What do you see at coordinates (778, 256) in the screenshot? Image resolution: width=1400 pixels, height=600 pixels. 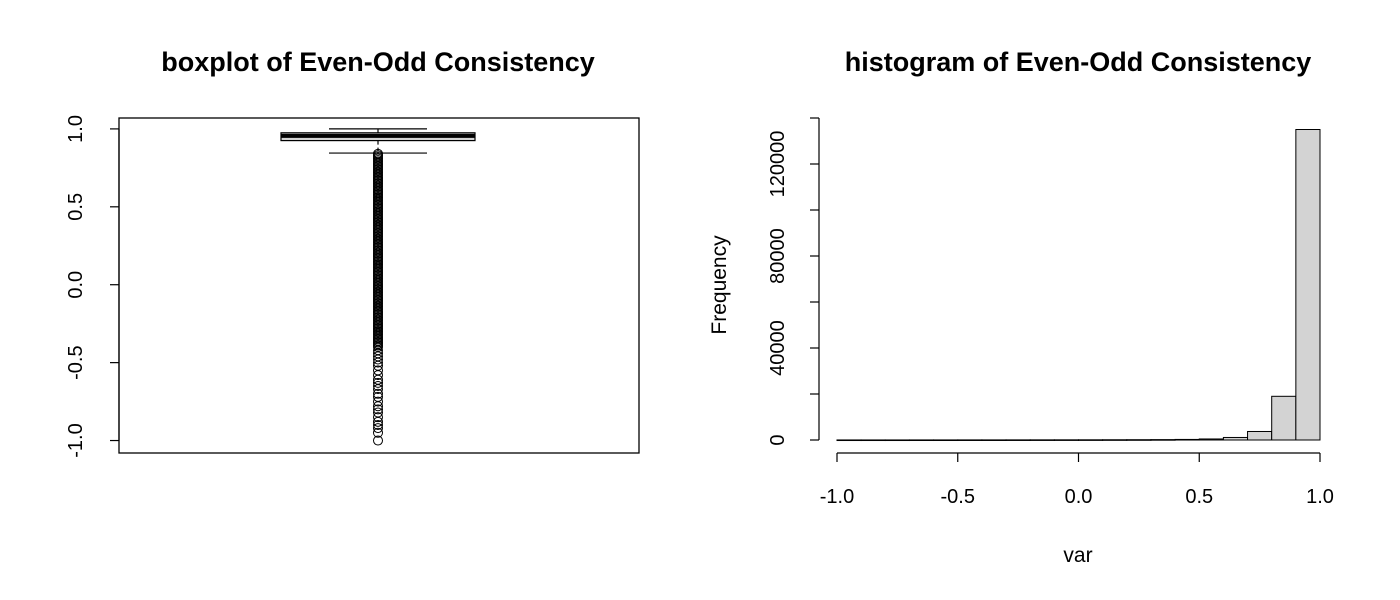 I see `histogram-y-tick-label: 80000` at bounding box center [778, 256].